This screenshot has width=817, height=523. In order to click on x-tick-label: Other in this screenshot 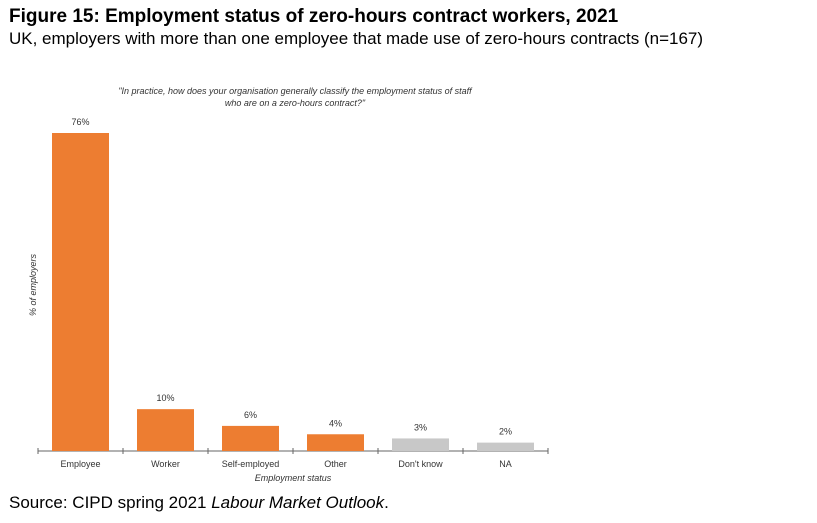, I will do `click(335, 464)`.